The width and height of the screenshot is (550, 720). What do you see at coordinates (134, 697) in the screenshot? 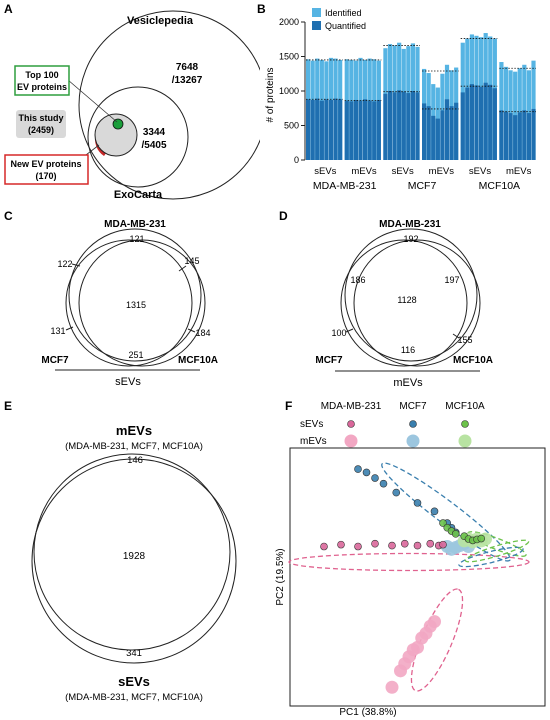
I see `venn-e-bottom-sub: (MDA-MB-231, MCF7, MCF10A)` at bounding box center [134, 697].